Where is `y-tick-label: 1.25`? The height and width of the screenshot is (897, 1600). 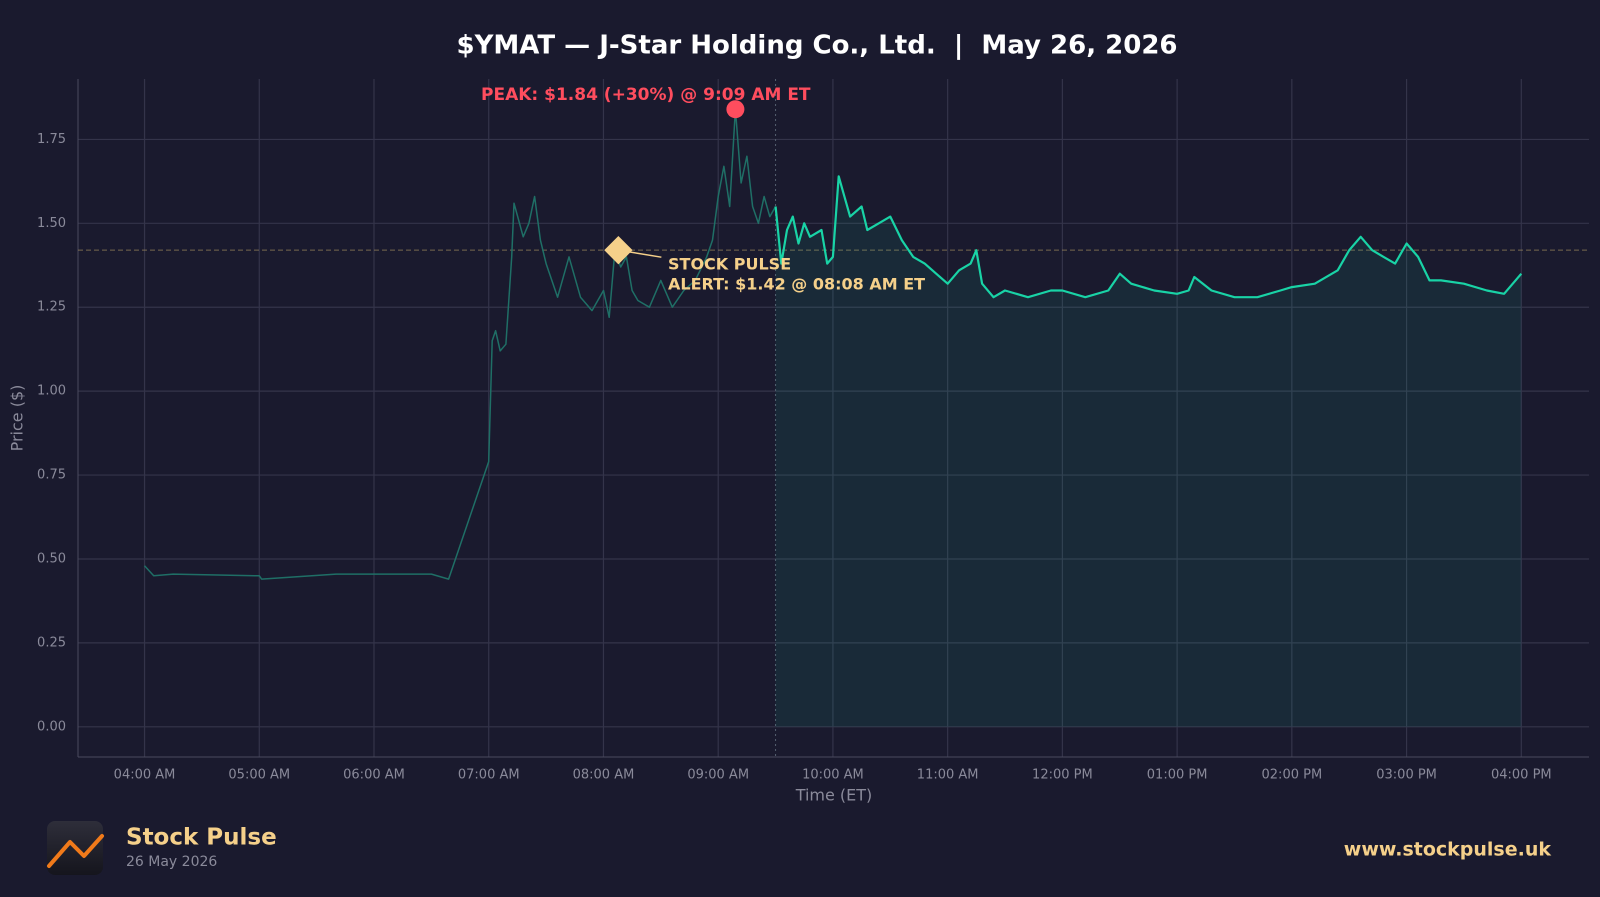 y-tick-label: 1.25 is located at coordinates (51, 307).